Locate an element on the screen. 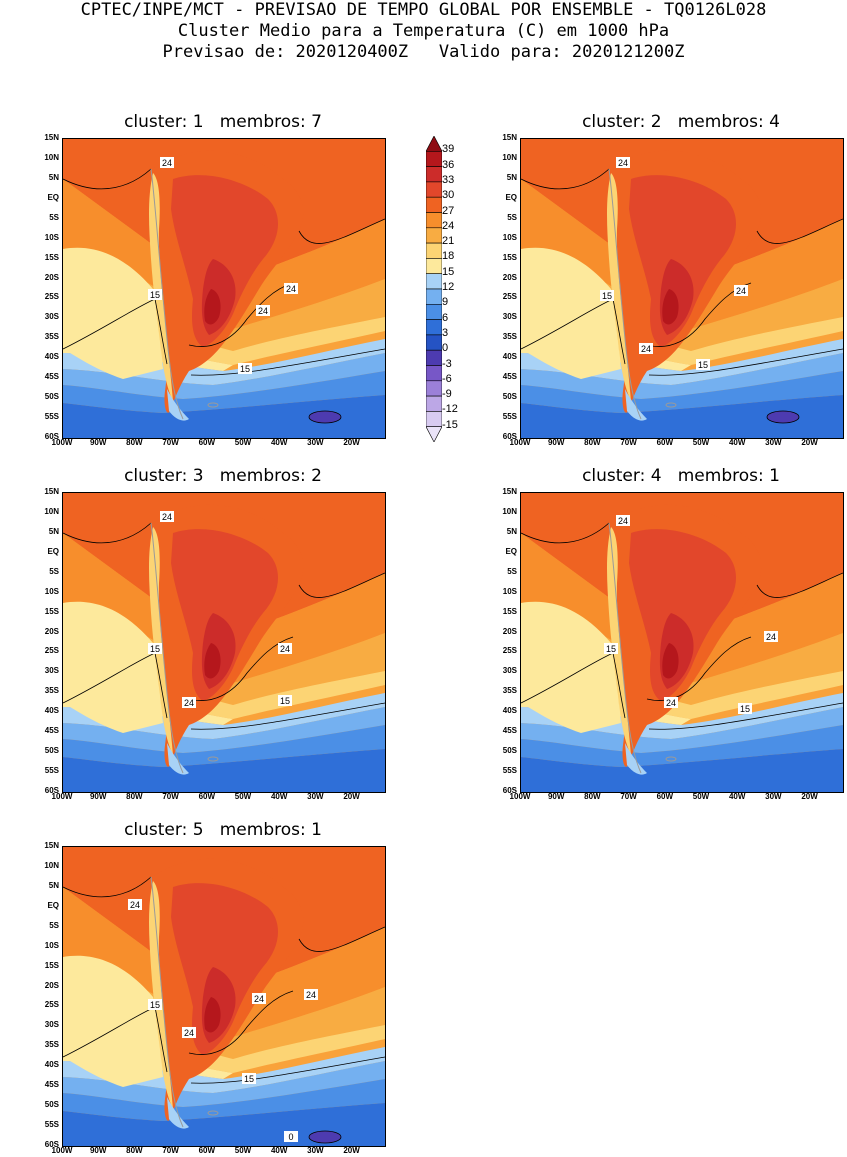 Image resolution: width=847 pixels, height=1157 pixels. latitude-tick-label: 15S is located at coordinates (509, 611).